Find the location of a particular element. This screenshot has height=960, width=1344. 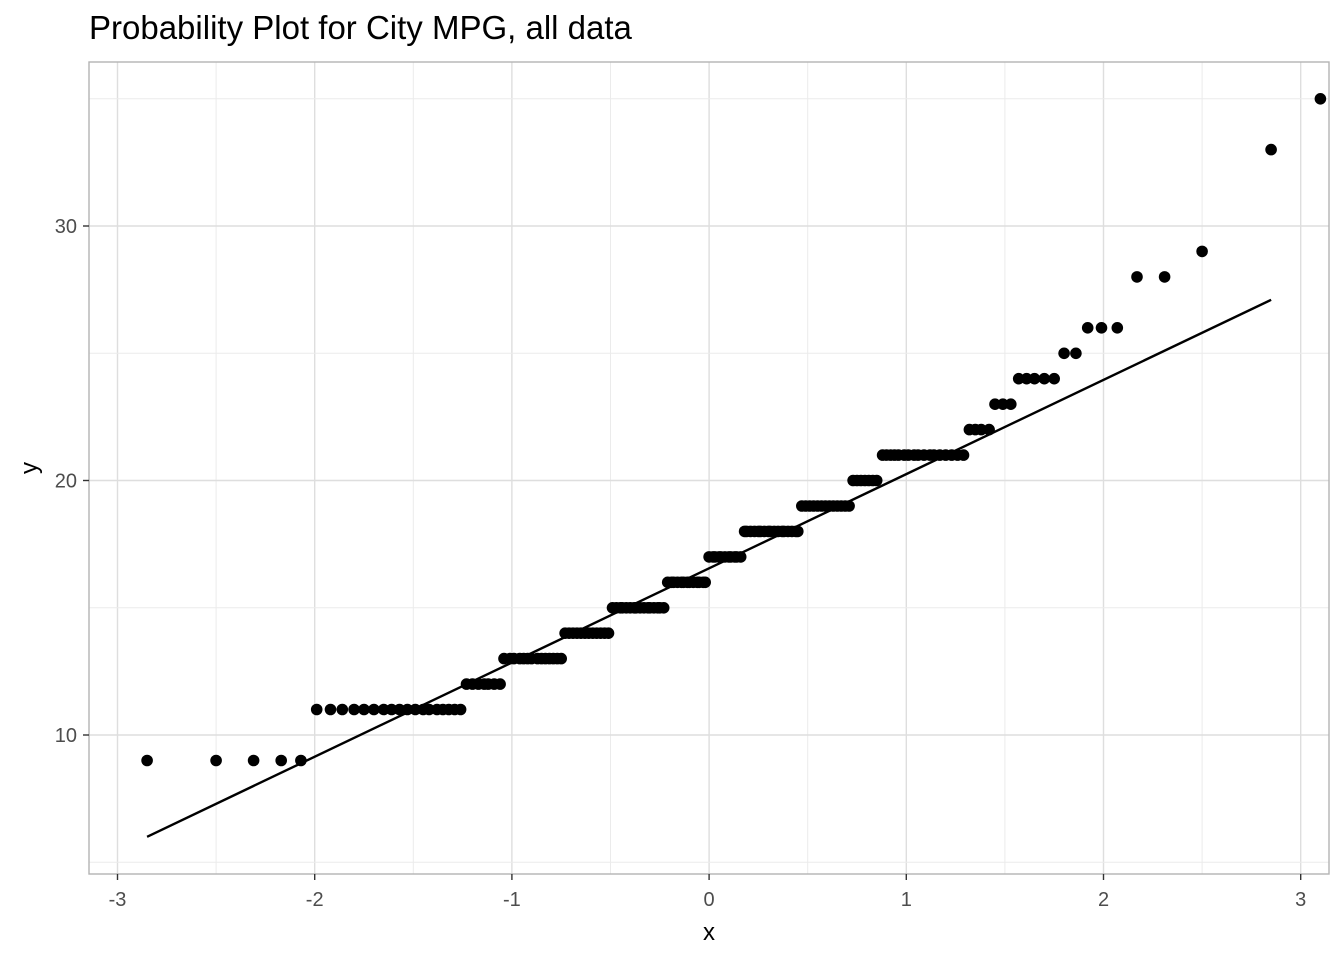

chart-title: Probability Plot for City MPG, all data is located at coordinates (360, 27).